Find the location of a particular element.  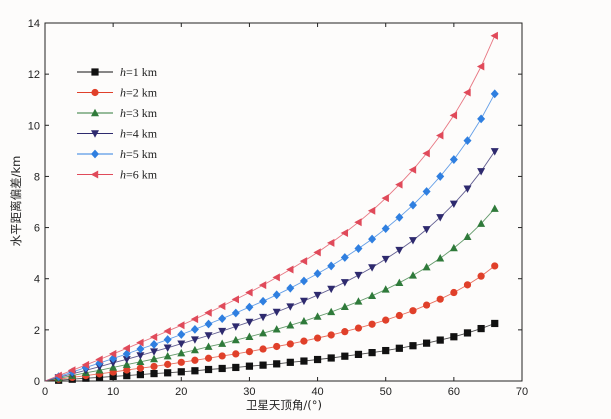

y-tick-label: 14 is located at coordinates (34, 24).